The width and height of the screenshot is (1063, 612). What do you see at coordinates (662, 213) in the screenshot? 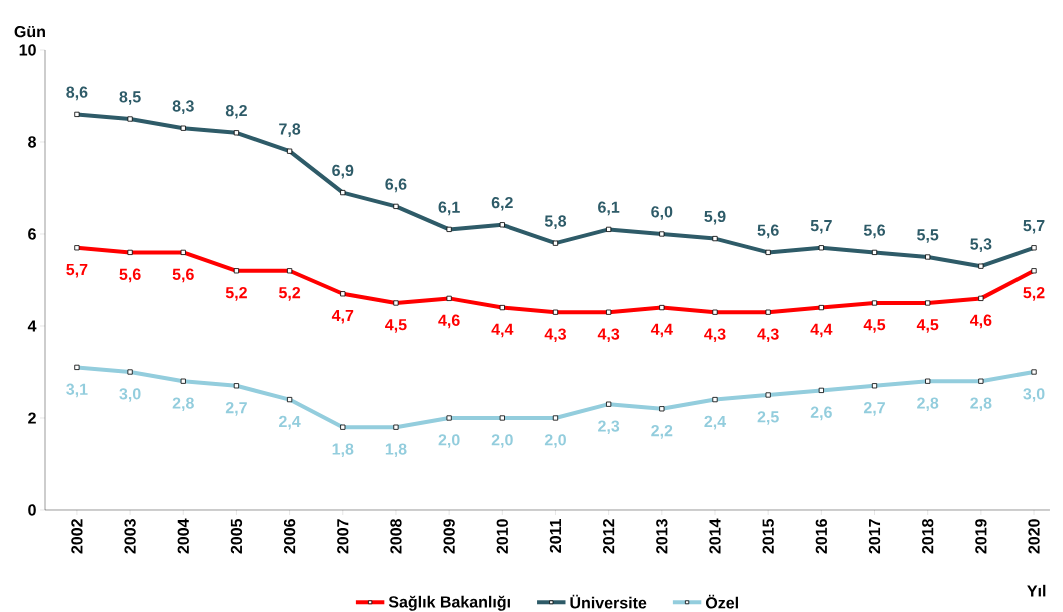
I see `data-label: 6,0` at bounding box center [662, 213].